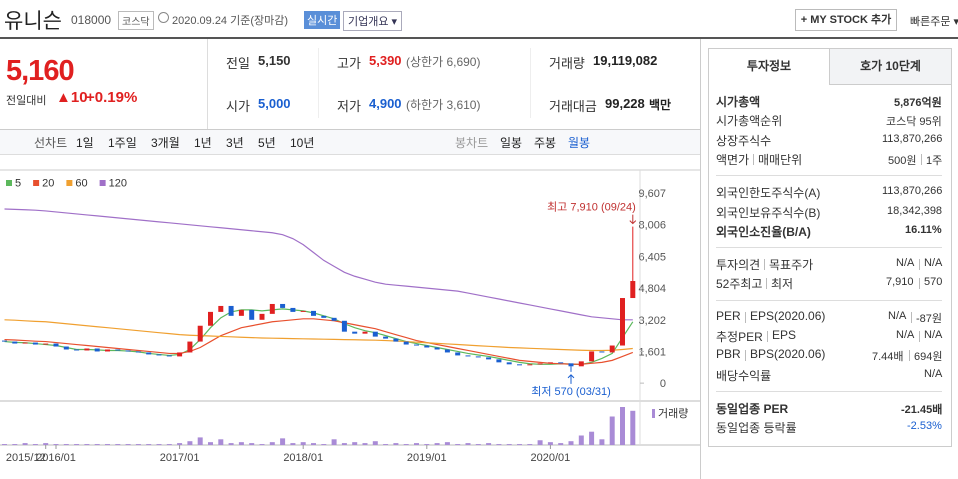  What do you see at coordinates (85, 143) in the screenshot?
I see `period-button: 1일` at bounding box center [85, 143].